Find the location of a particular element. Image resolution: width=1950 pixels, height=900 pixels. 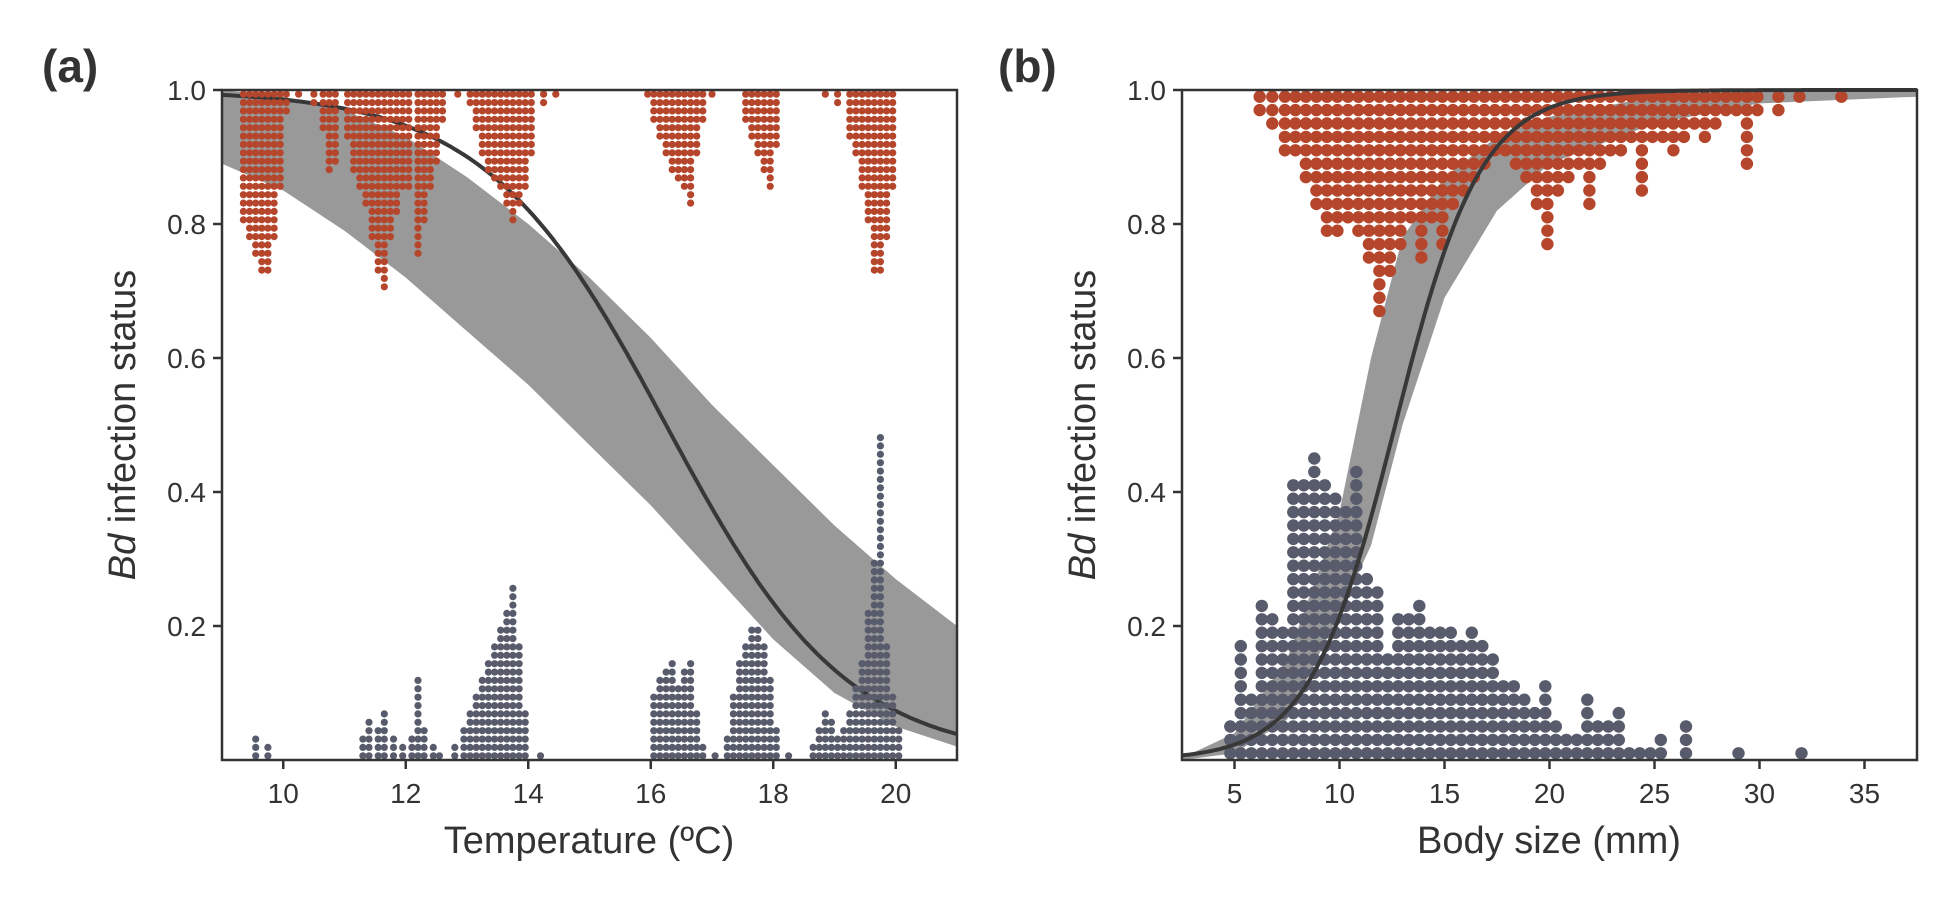

panel-a-x-tick-label: 18 is located at coordinates (773, 793).